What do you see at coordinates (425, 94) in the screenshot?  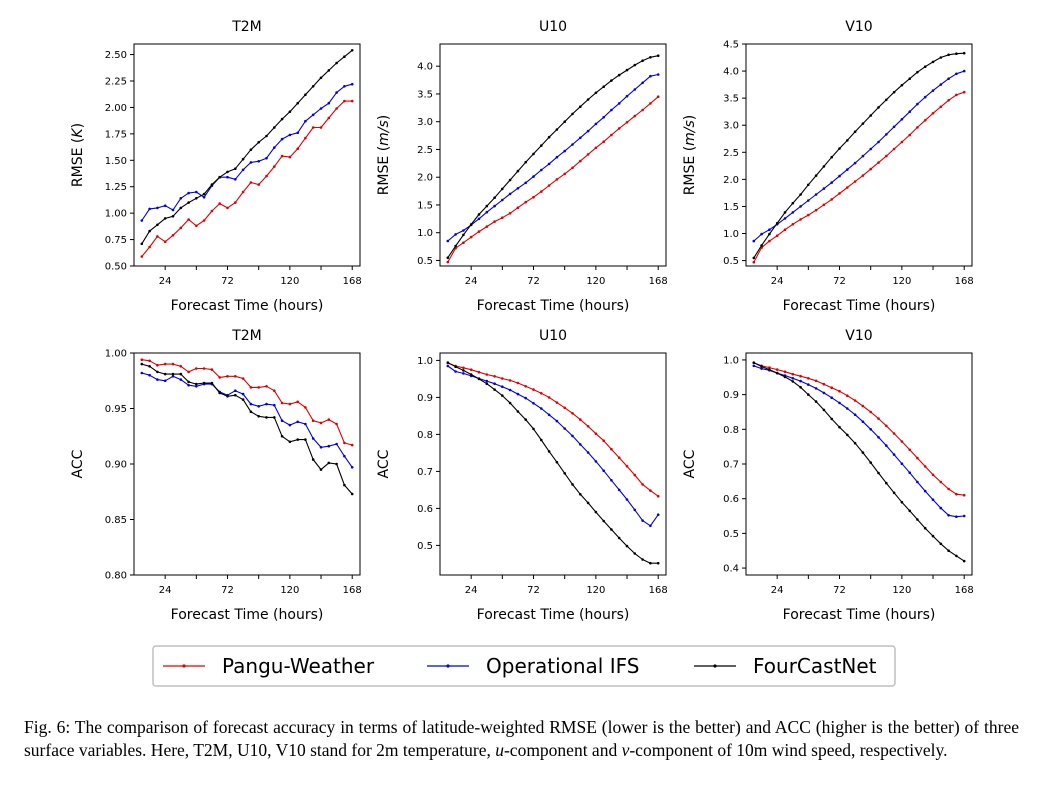 I see `y-tick-label: 3.5` at bounding box center [425, 94].